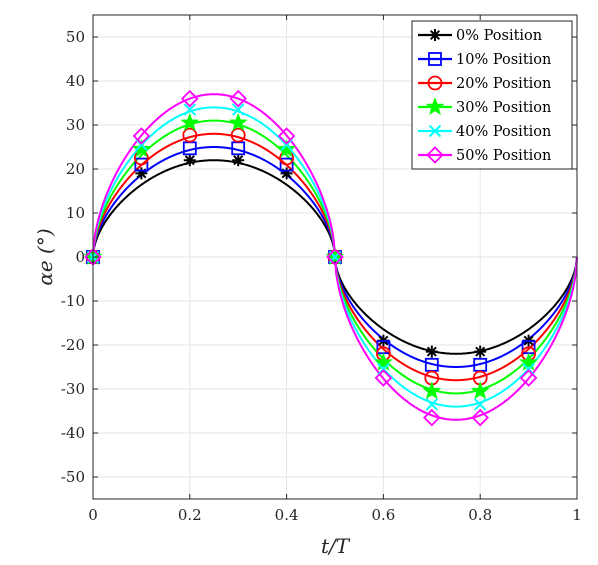  Describe the element at coordinates (73, 345) in the screenshot. I see `y-tick-label: -20` at that location.